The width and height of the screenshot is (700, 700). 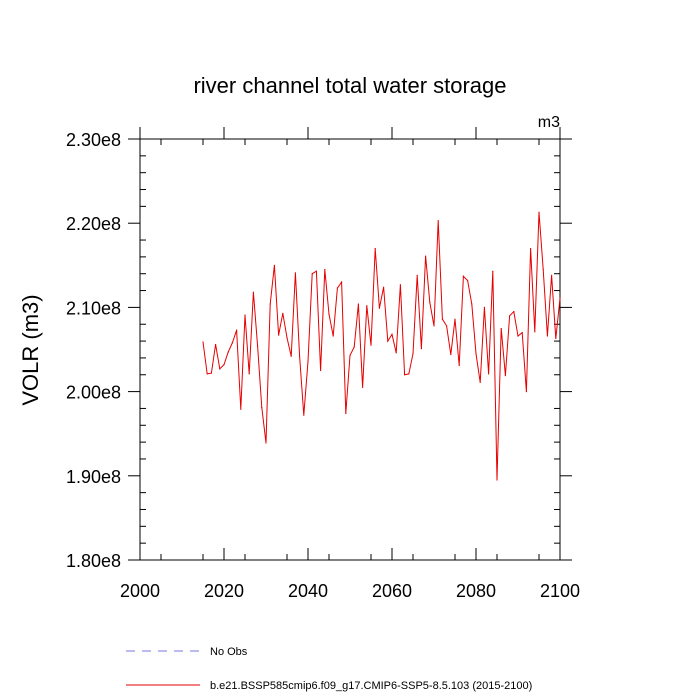 What do you see at coordinates (93, 477) in the screenshot?
I see `y-tick-label: 1.90e8` at bounding box center [93, 477].